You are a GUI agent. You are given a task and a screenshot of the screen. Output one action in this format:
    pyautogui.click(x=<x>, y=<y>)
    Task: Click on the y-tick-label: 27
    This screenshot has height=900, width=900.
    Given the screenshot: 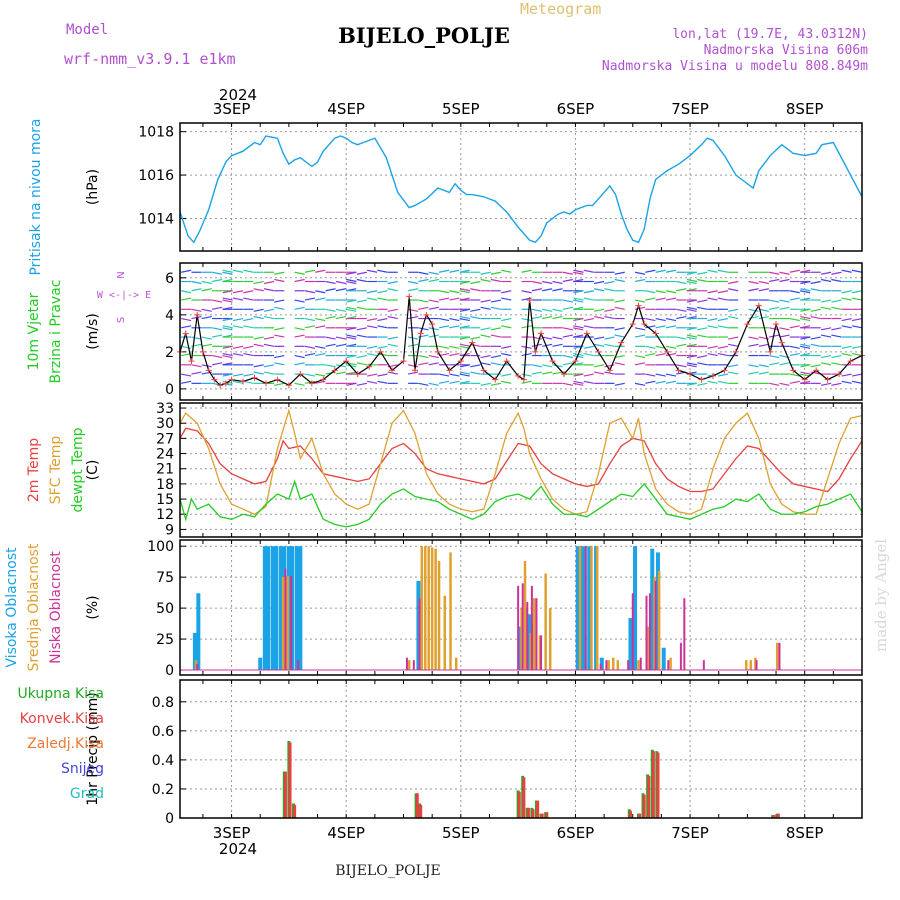 What is the action you would take?
    pyautogui.click(x=165, y=439)
    